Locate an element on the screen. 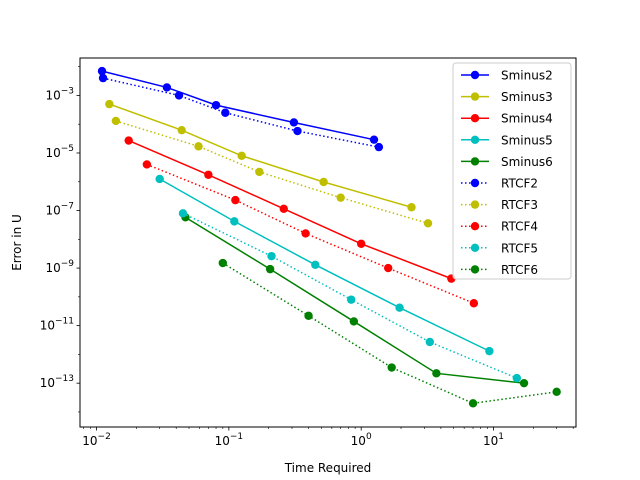  legend-marker-sminus2 is located at coordinates (475, 75).